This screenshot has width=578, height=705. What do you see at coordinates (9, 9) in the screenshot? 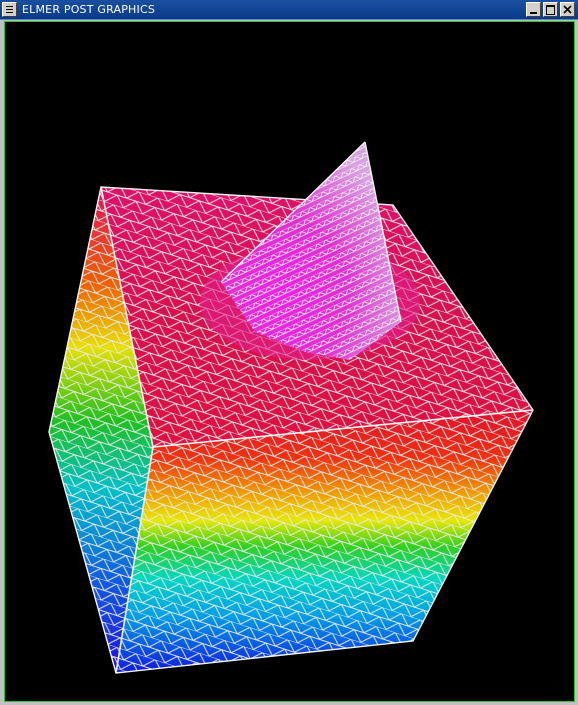
I see `window-menu-icon` at bounding box center [9, 9].